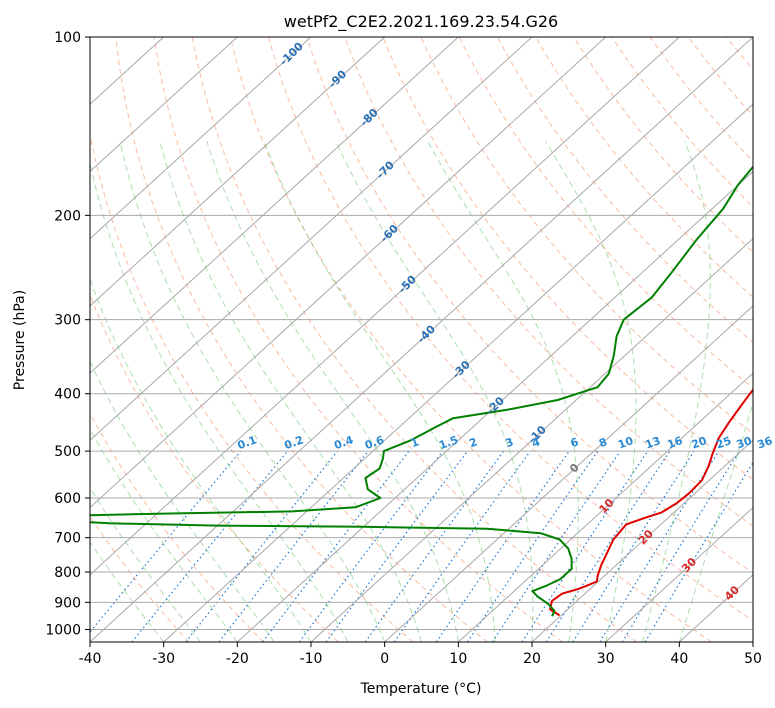 The height and width of the screenshot is (708, 775). Describe the element at coordinates (575, 442) in the screenshot. I see `mixing-ratio-label: 6` at that location.